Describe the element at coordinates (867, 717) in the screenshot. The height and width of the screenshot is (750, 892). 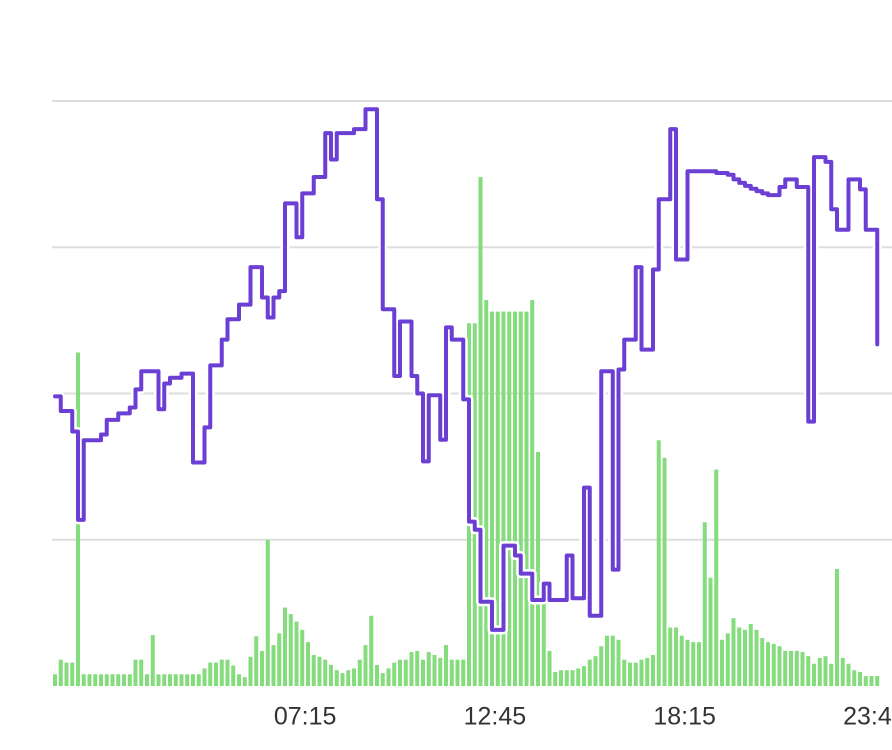
I see `x-tick-label: 23:45` at that location.